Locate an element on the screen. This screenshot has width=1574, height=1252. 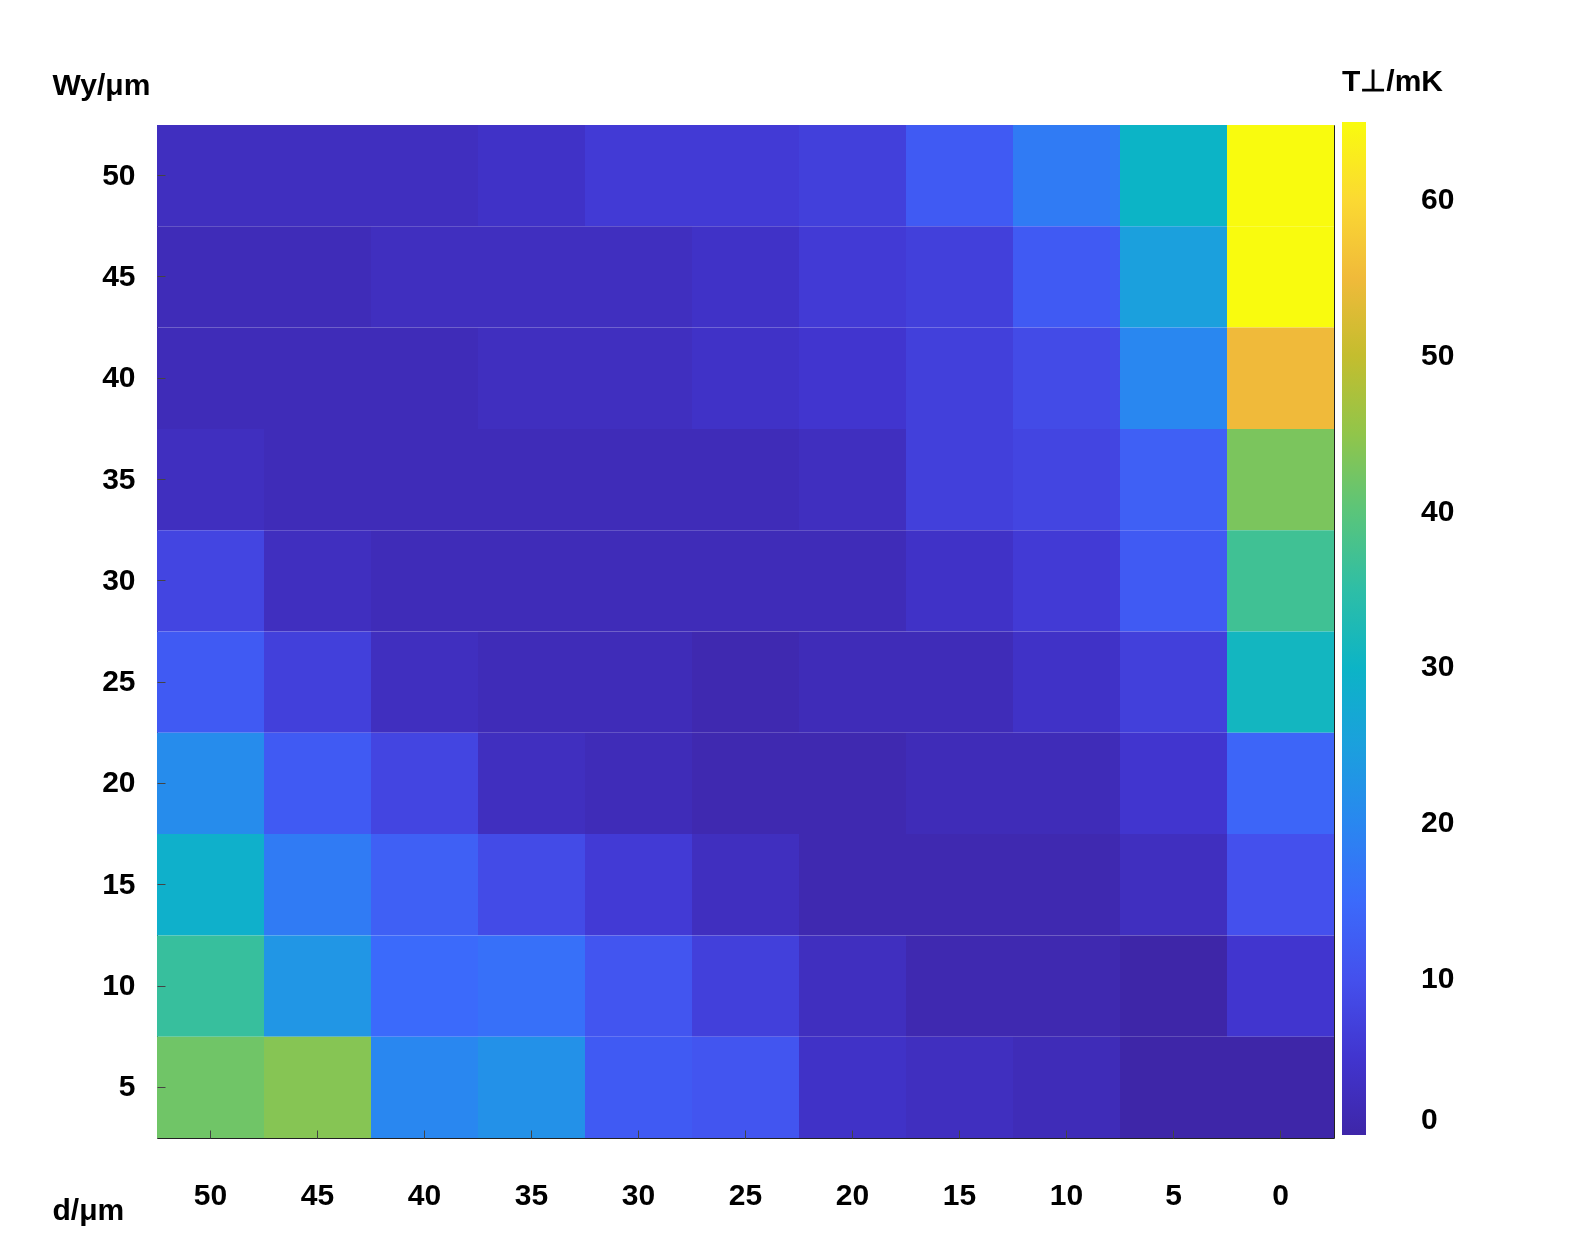
y-axis-title: Wy/μm is located at coordinates (101, 84).